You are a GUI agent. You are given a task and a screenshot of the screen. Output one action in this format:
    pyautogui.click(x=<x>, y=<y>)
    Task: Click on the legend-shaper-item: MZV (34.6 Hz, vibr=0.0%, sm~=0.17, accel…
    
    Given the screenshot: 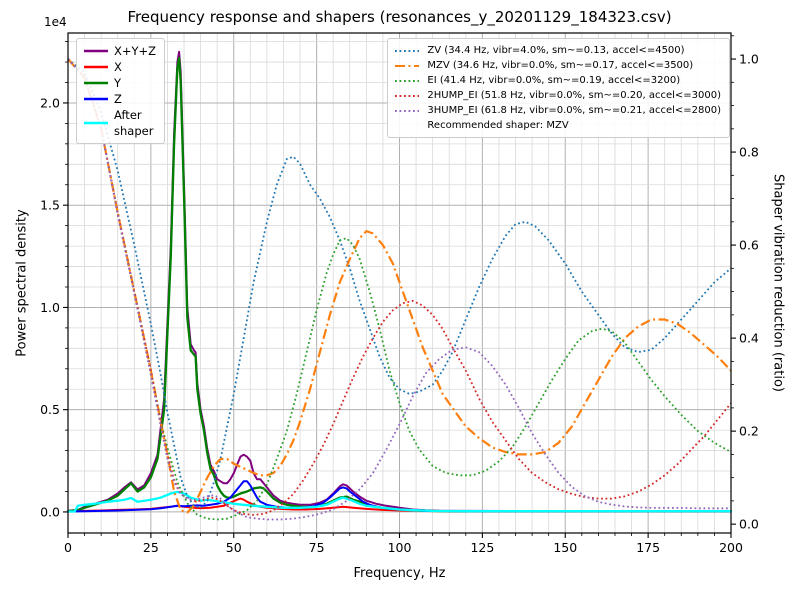 What is the action you would take?
    pyautogui.click(x=557, y=65)
    